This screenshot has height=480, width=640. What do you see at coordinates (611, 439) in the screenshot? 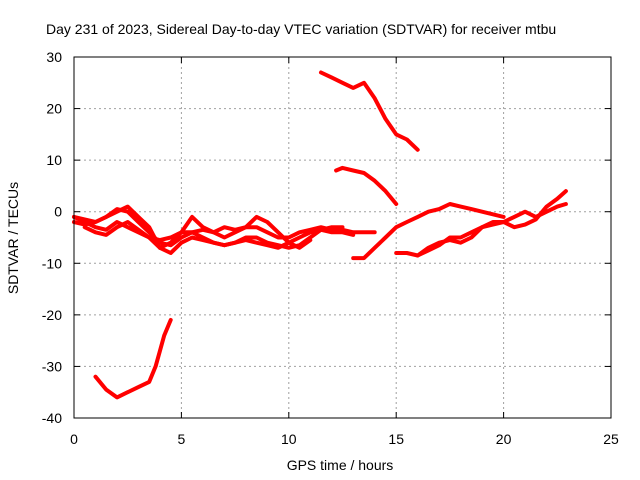
I see `x-tick-label: 25` at bounding box center [611, 439].